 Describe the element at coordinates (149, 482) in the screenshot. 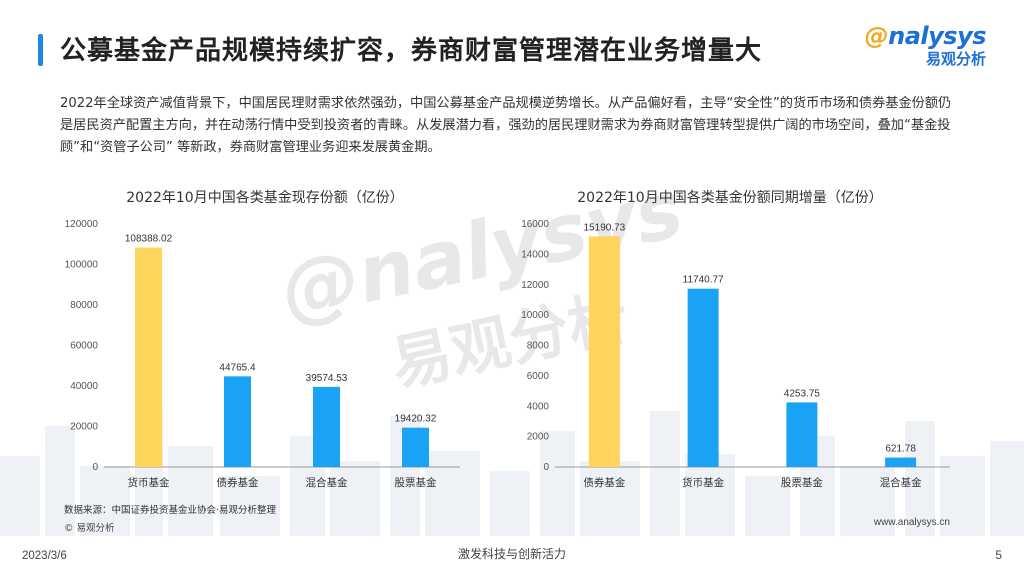

I see `chart1-category-label: 货币基金` at that location.